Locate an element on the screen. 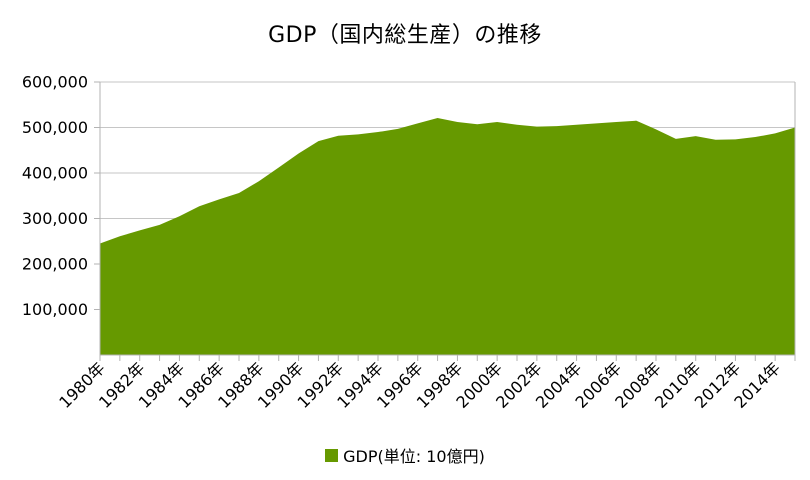 This screenshot has height=480, width=810. y-axis-label: 500,000 is located at coordinates (55, 127).